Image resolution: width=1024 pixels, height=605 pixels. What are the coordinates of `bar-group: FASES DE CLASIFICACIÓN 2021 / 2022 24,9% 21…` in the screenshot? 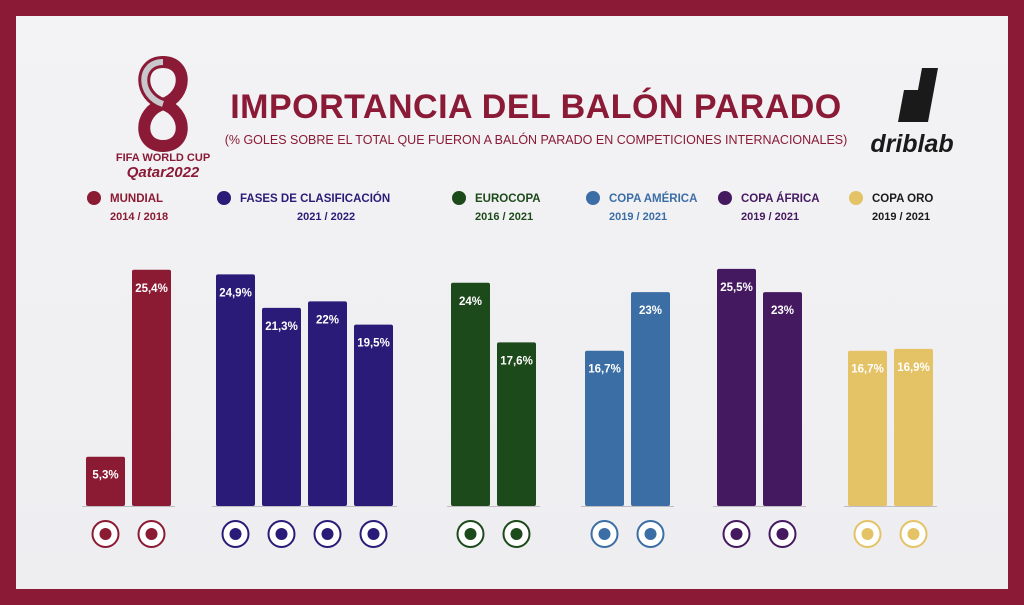 It's located at (304, 369).